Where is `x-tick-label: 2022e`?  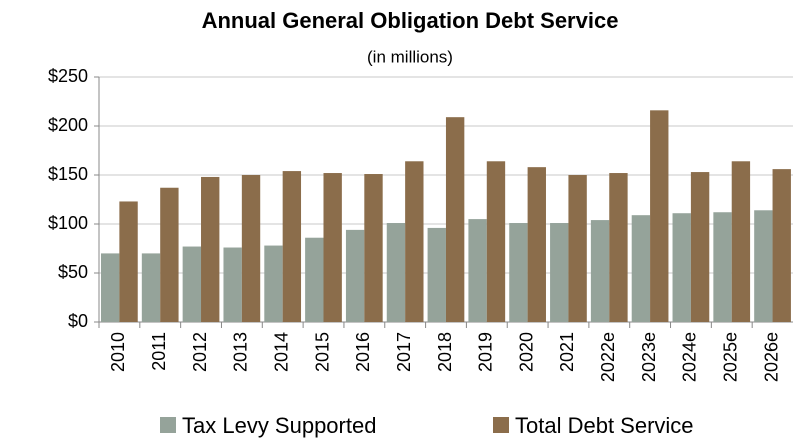 x-tick-label: 2022e is located at coordinates (608, 357).